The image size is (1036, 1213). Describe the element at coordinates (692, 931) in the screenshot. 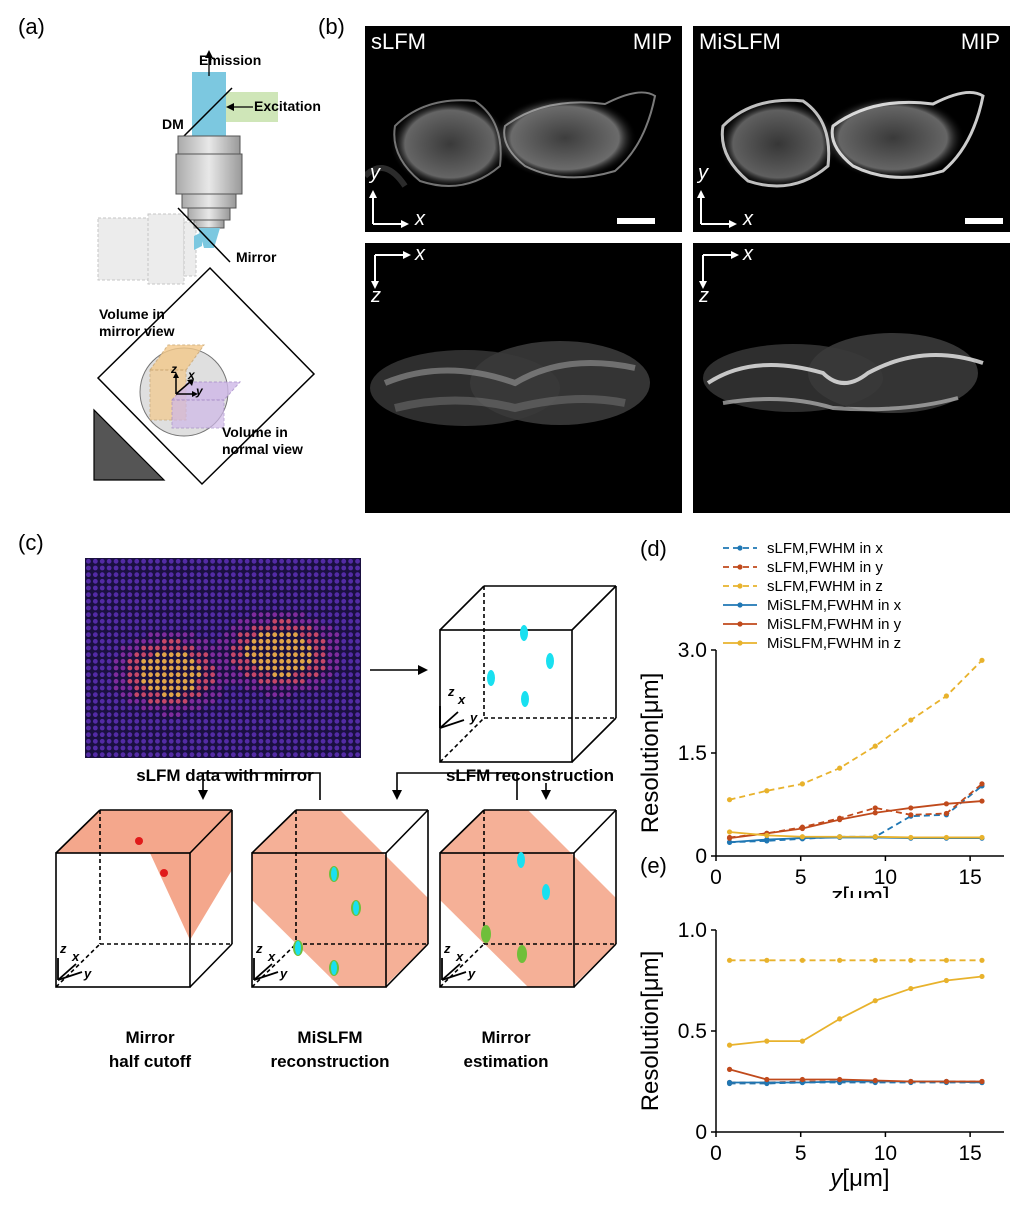

I see `y-tick-label: 1.0` at that location.